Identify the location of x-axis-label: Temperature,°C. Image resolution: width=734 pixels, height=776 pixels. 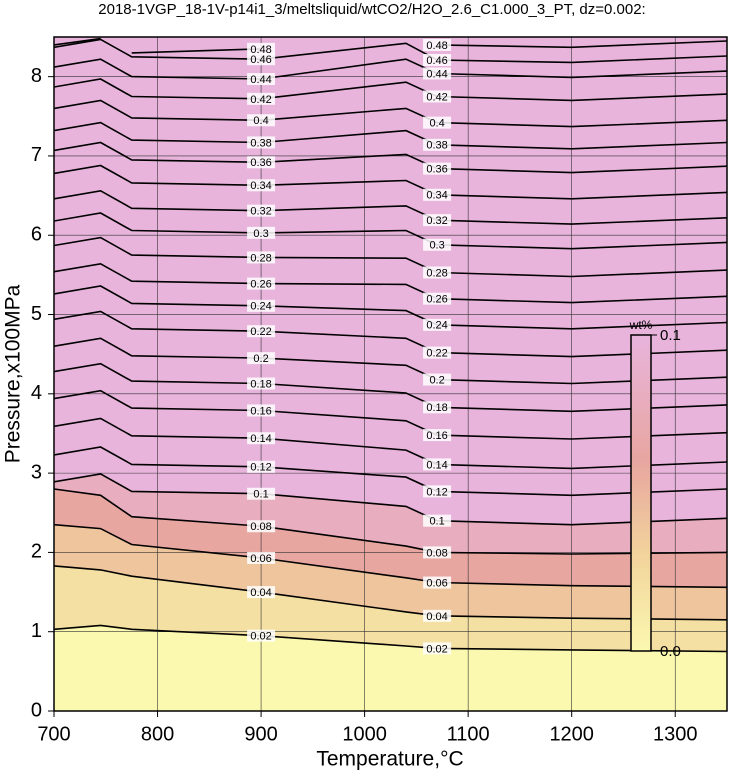
(389, 759).